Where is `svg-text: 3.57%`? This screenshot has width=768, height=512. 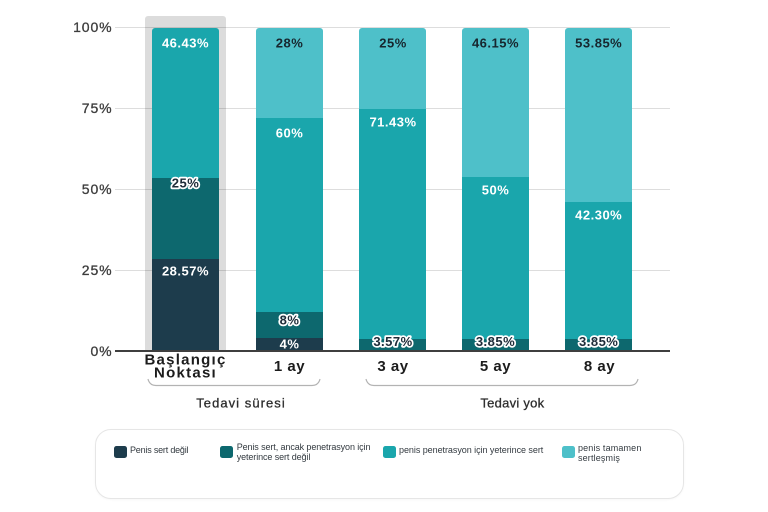 svg-text: 3.57% is located at coordinates (392, 341).